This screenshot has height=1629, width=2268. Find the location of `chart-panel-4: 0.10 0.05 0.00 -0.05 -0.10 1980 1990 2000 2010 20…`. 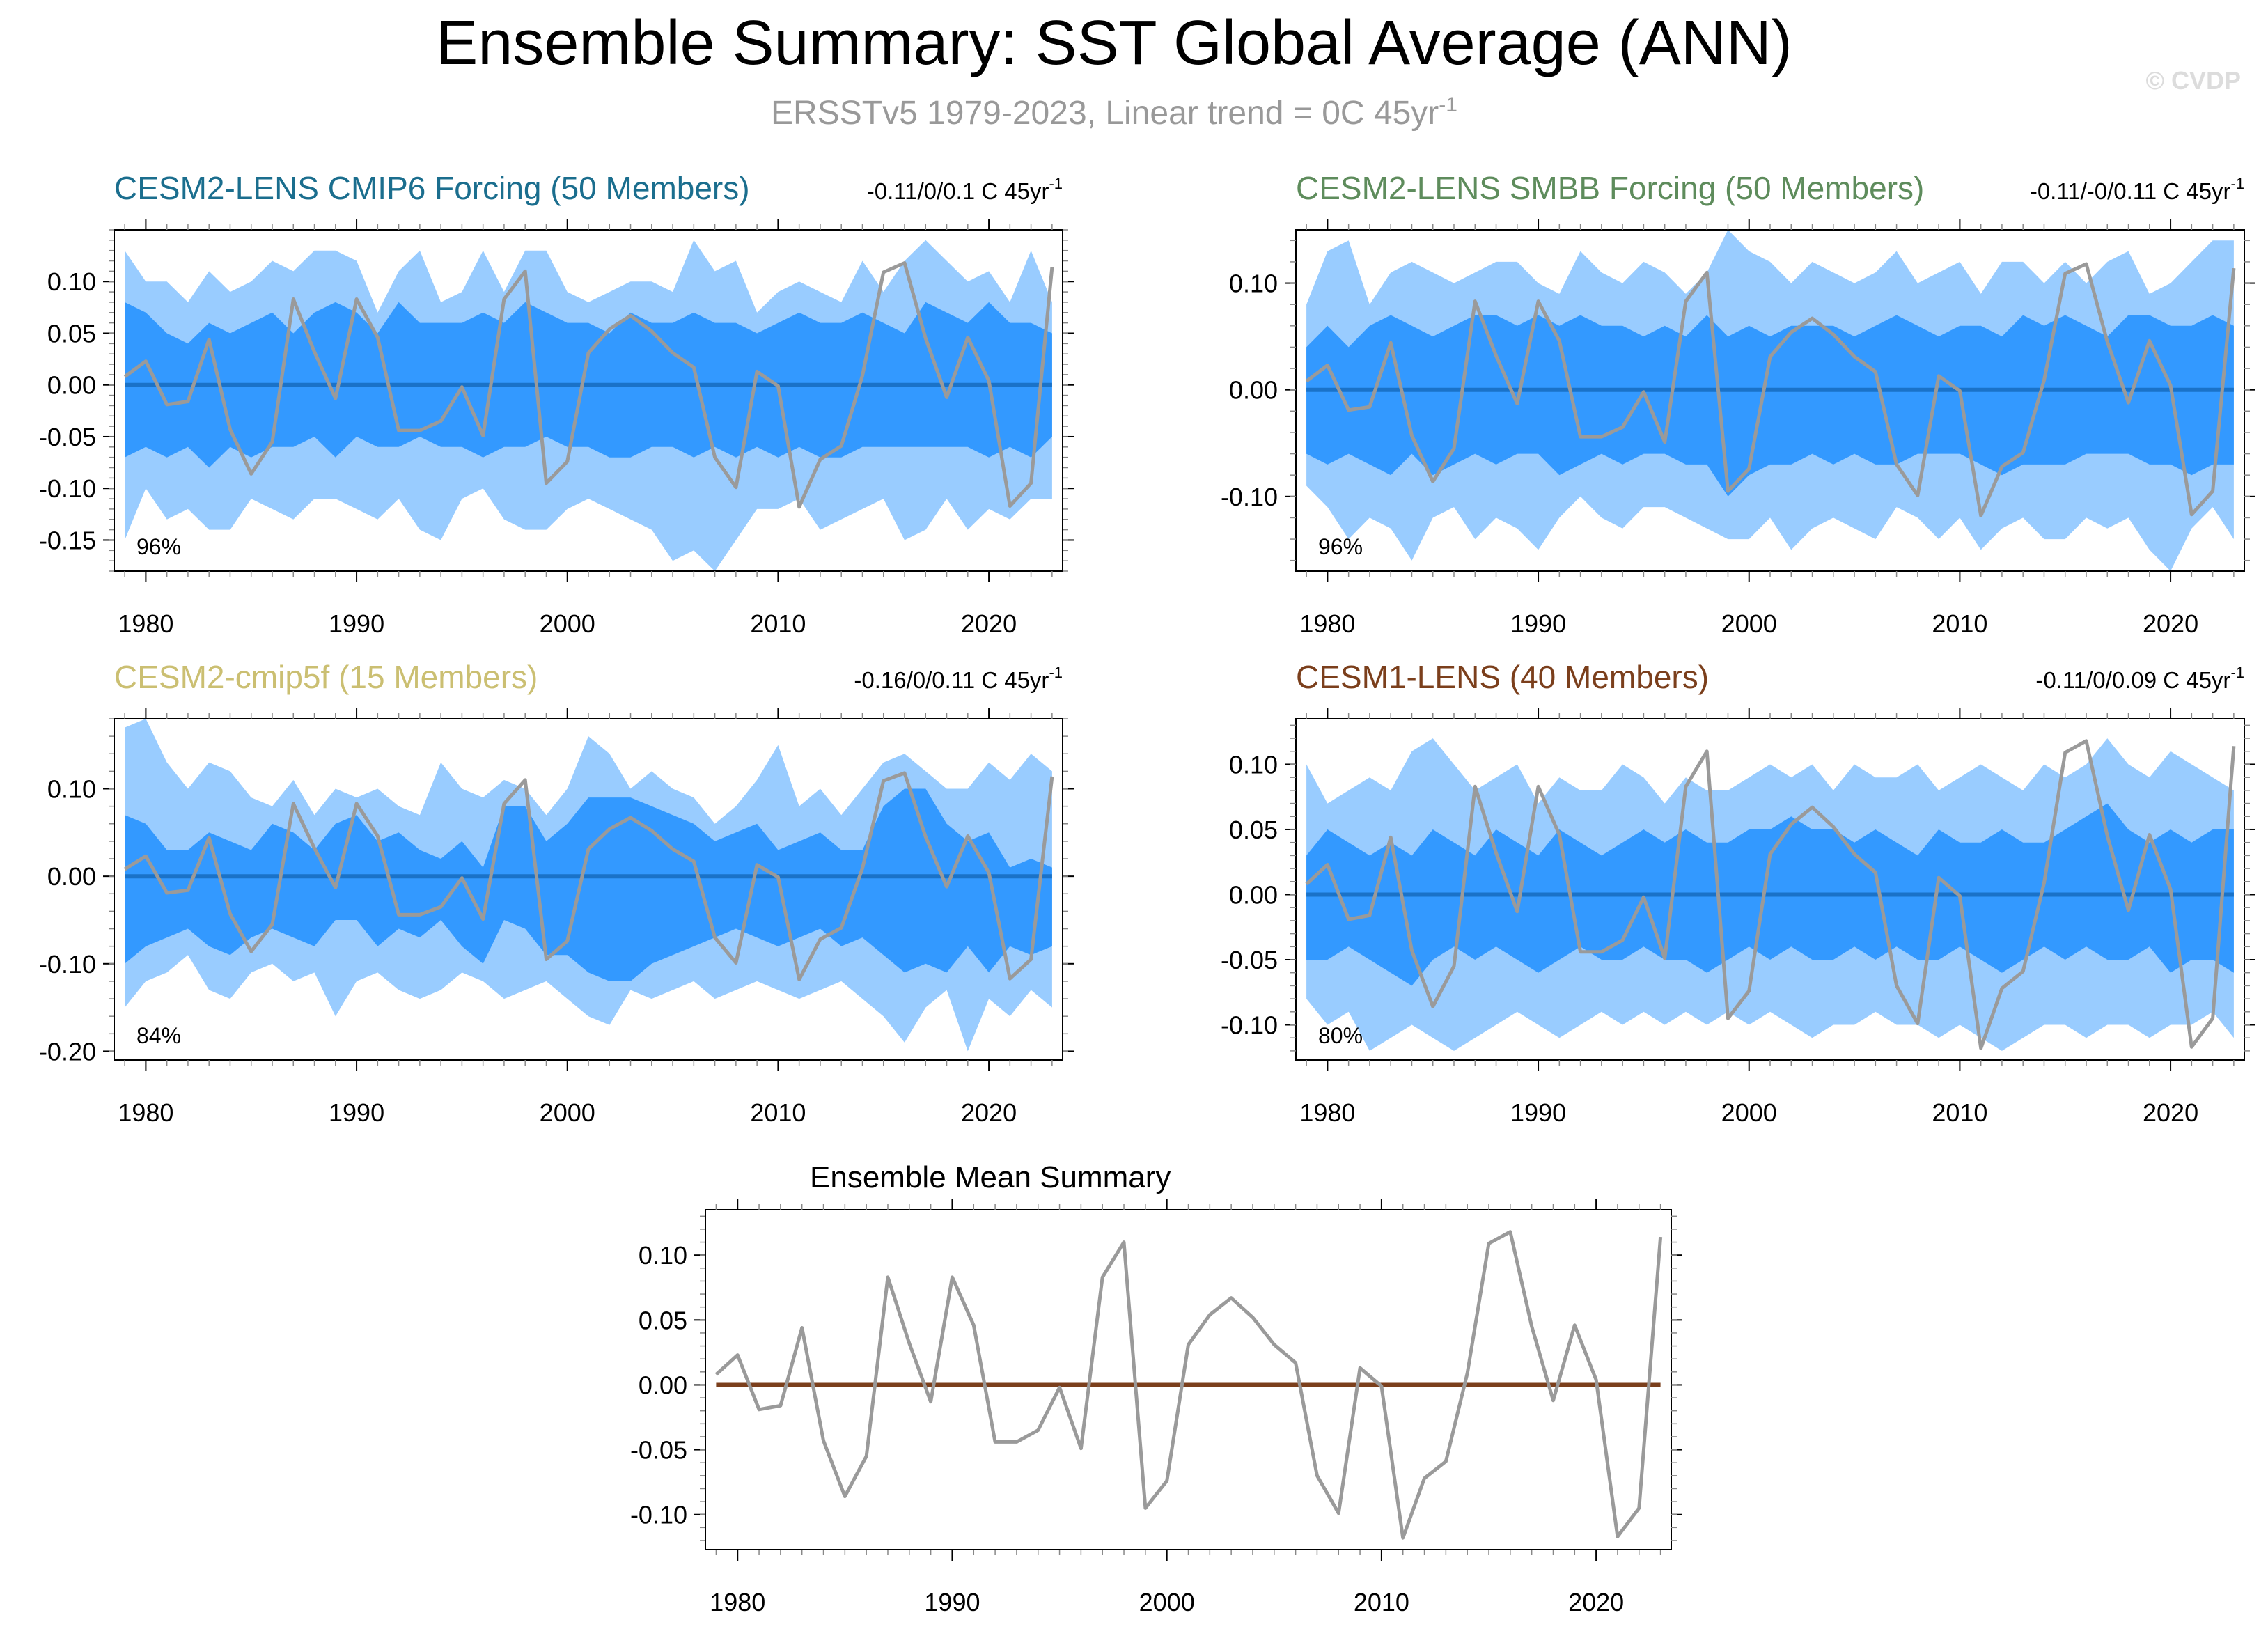

chart-panel-4: 0.10 0.05 0.00 -0.05 -0.10 1980 1990 2000 2010 20… is located at coordinates (1738, 893).